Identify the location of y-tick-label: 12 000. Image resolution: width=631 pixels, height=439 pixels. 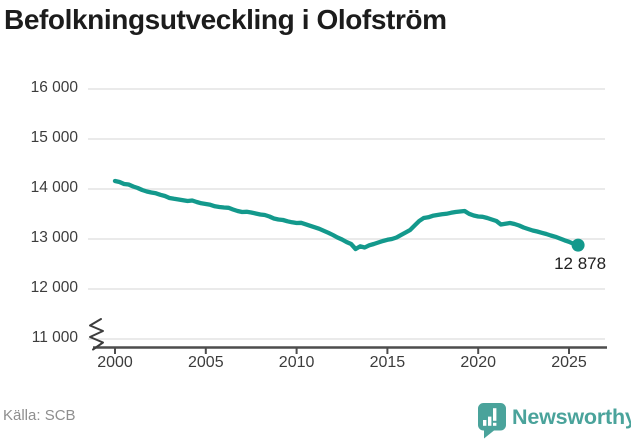
(54, 287).